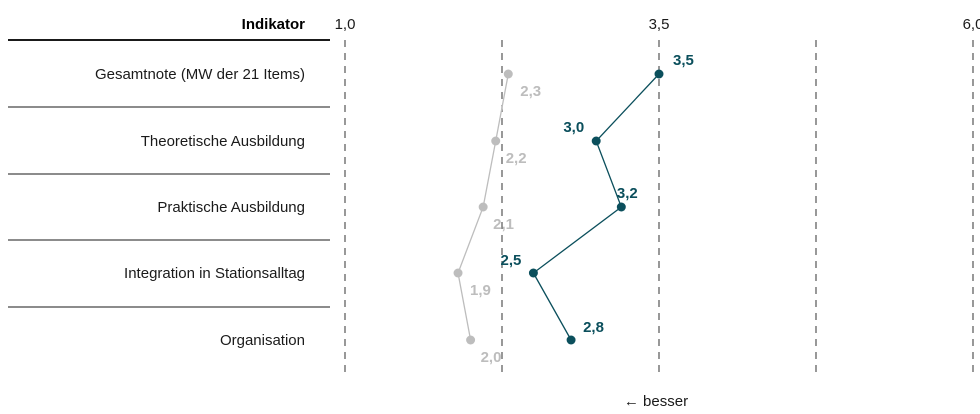 This screenshot has width=980, height=414. What do you see at coordinates (516, 158) in the screenshot?
I see `series-ref-data-label-1: 2,2` at bounding box center [516, 158].